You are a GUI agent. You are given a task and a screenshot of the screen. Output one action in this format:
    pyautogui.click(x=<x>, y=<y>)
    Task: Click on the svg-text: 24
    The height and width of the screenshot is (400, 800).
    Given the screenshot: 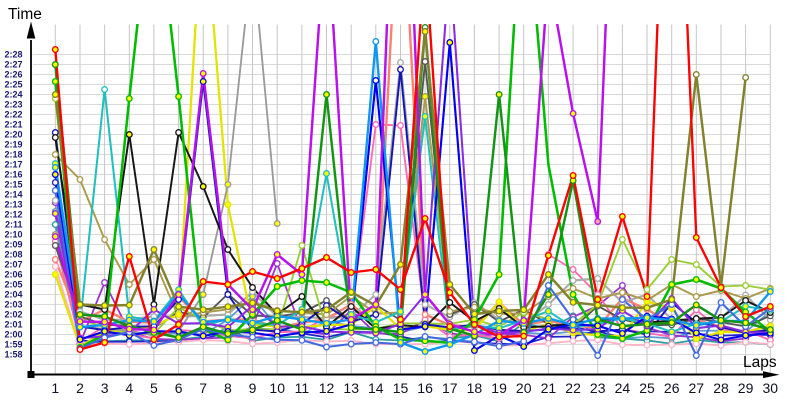 What is the action you would take?
    pyautogui.click(x=623, y=388)
    